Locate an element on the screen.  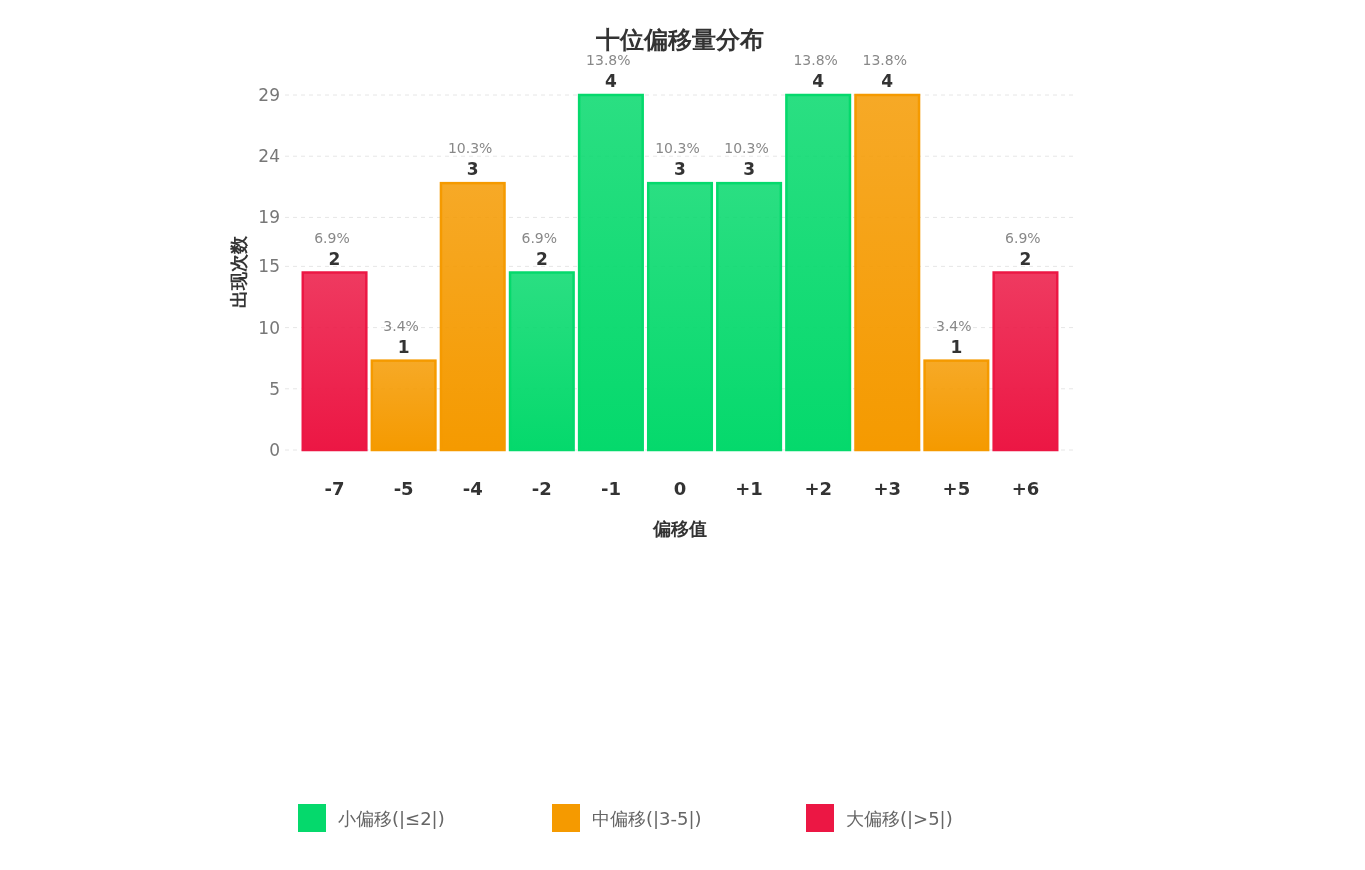
y-tick-label: 10 is located at coordinates (269, 327).